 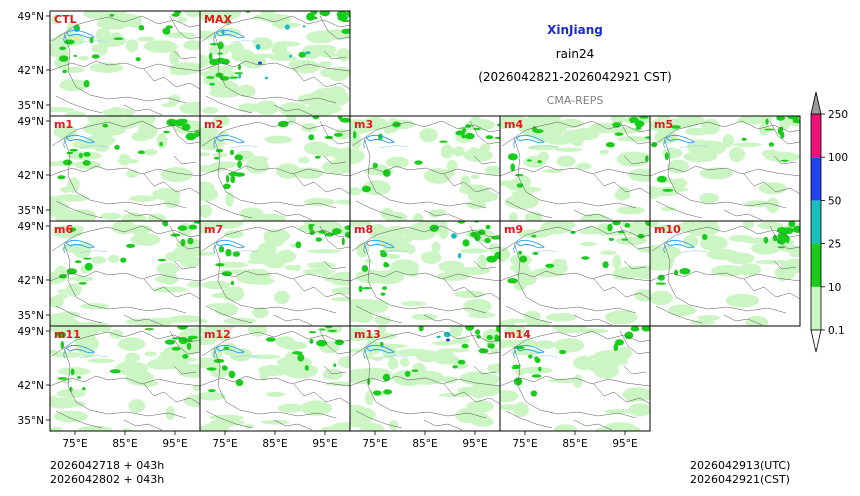 What do you see at coordinates (31, 421) in the screenshot?
I see `lat-tick-label: 35°N` at bounding box center [31, 421].